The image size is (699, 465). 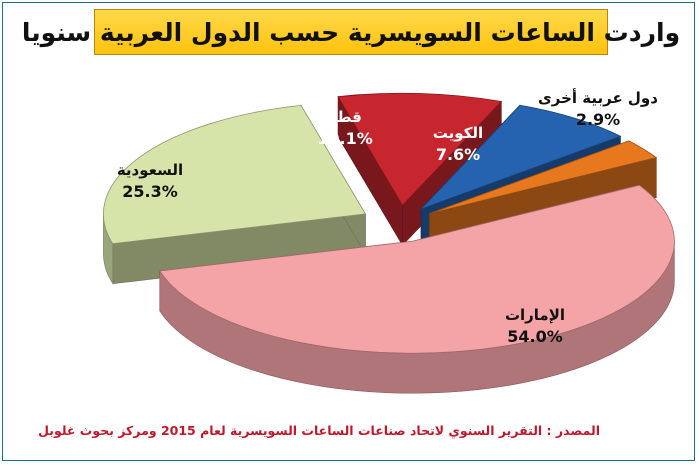 What do you see at coordinates (458, 133) in the screenshot?
I see `slice-label: الكويت` at bounding box center [458, 133].